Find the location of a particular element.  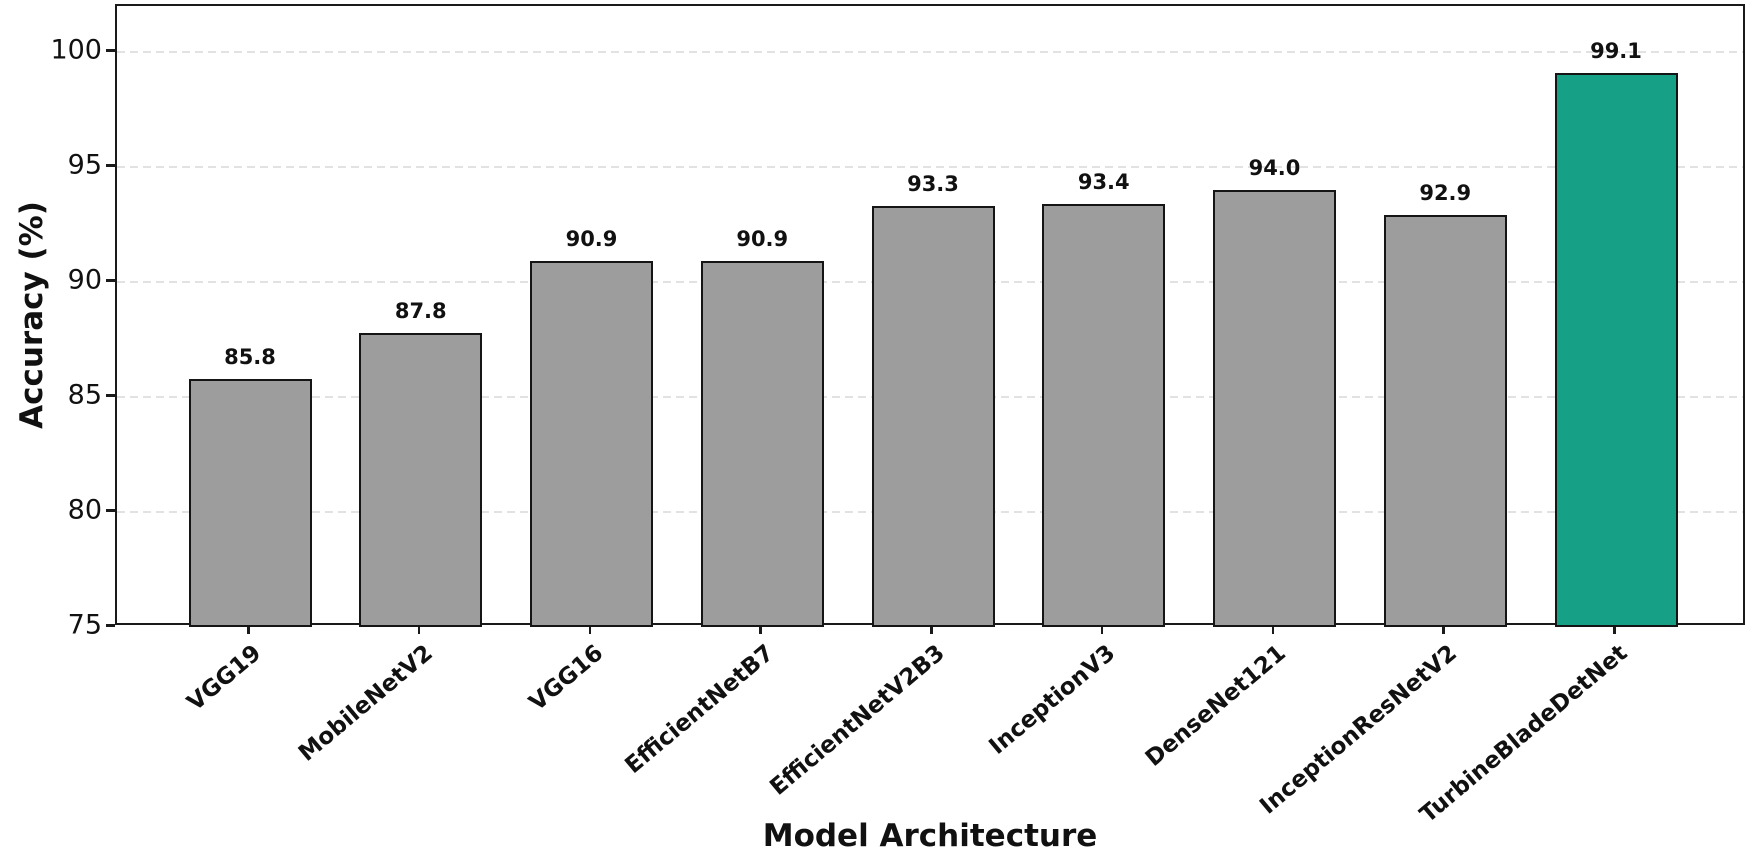

x-axis-title: Model Architecture is located at coordinates (930, 836).